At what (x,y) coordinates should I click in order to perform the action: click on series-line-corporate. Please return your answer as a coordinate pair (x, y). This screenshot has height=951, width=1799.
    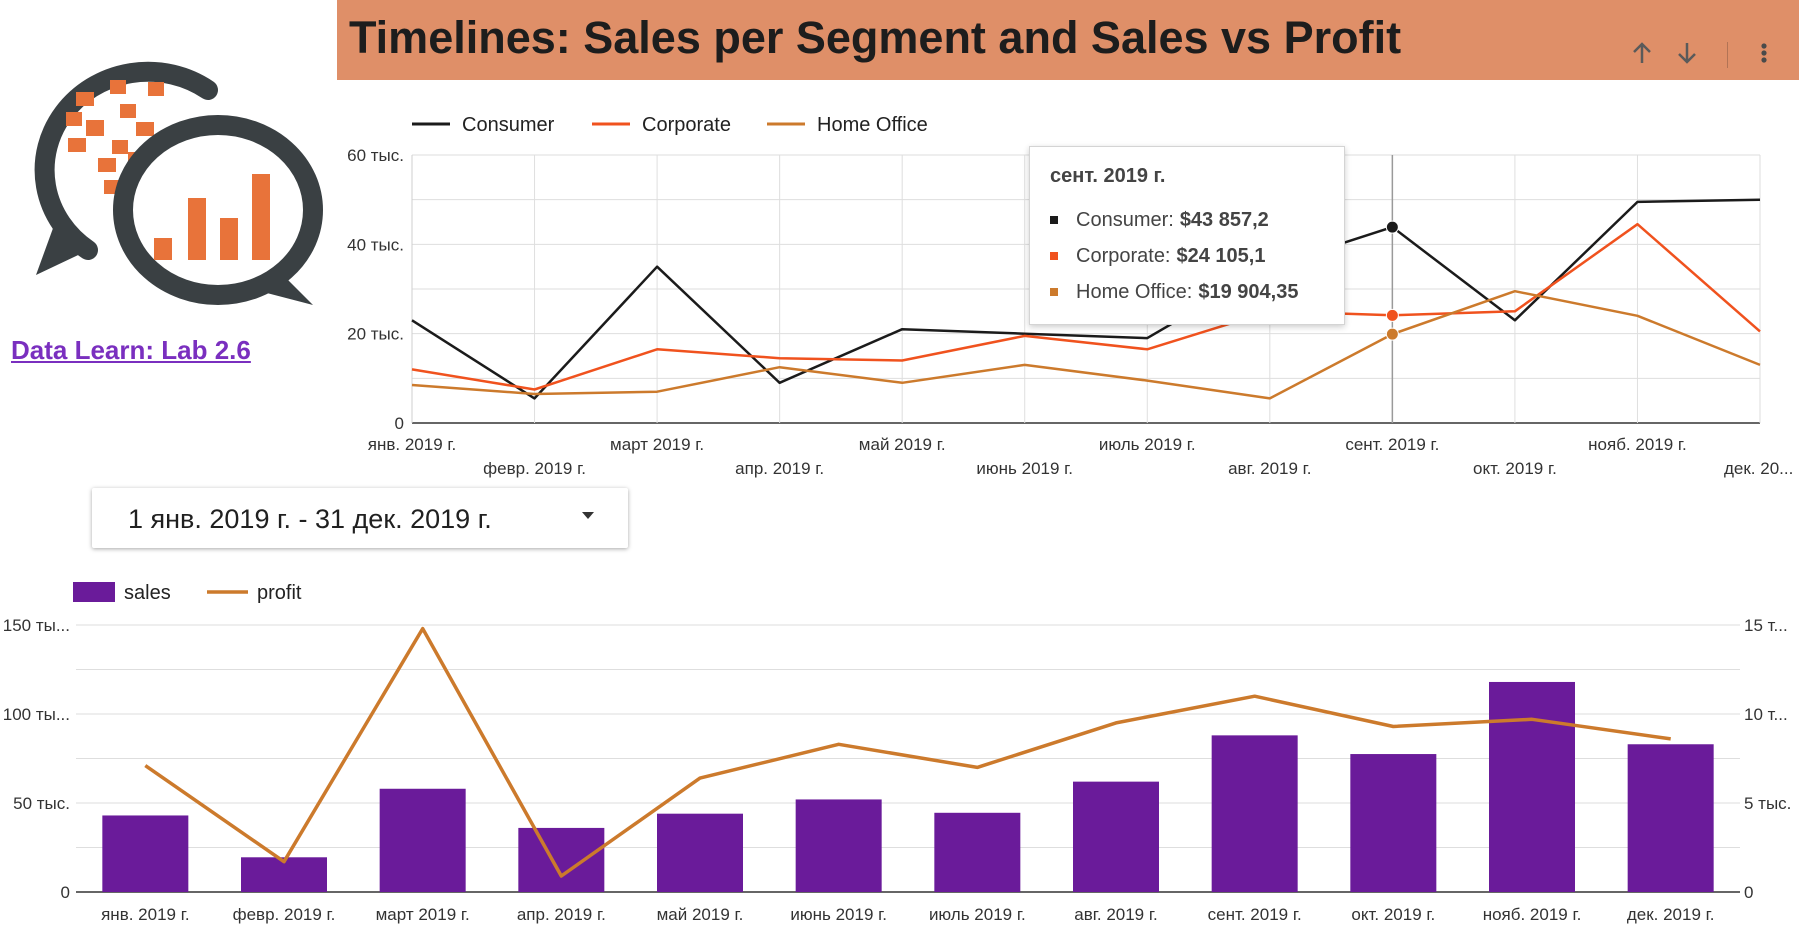
    Looking at the image, I should click on (1086, 306).